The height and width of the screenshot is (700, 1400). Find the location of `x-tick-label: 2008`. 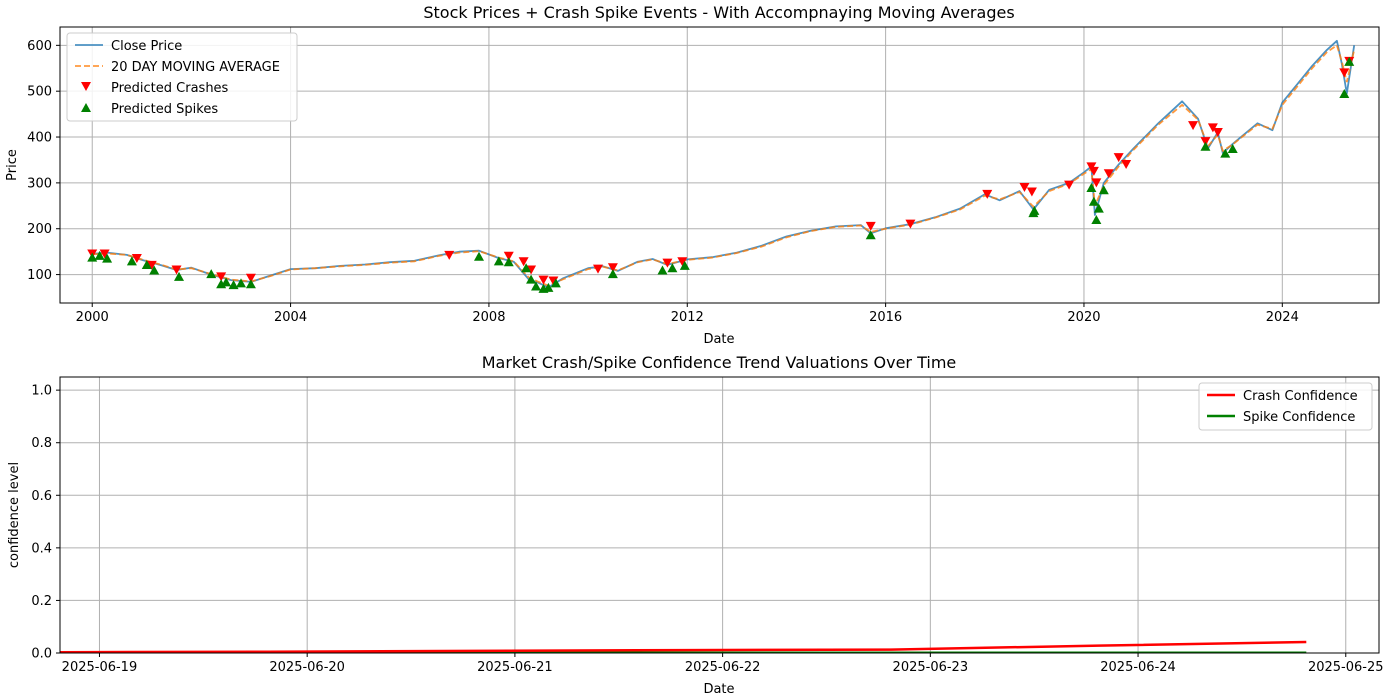

x-tick-label: 2008 is located at coordinates (488, 317).